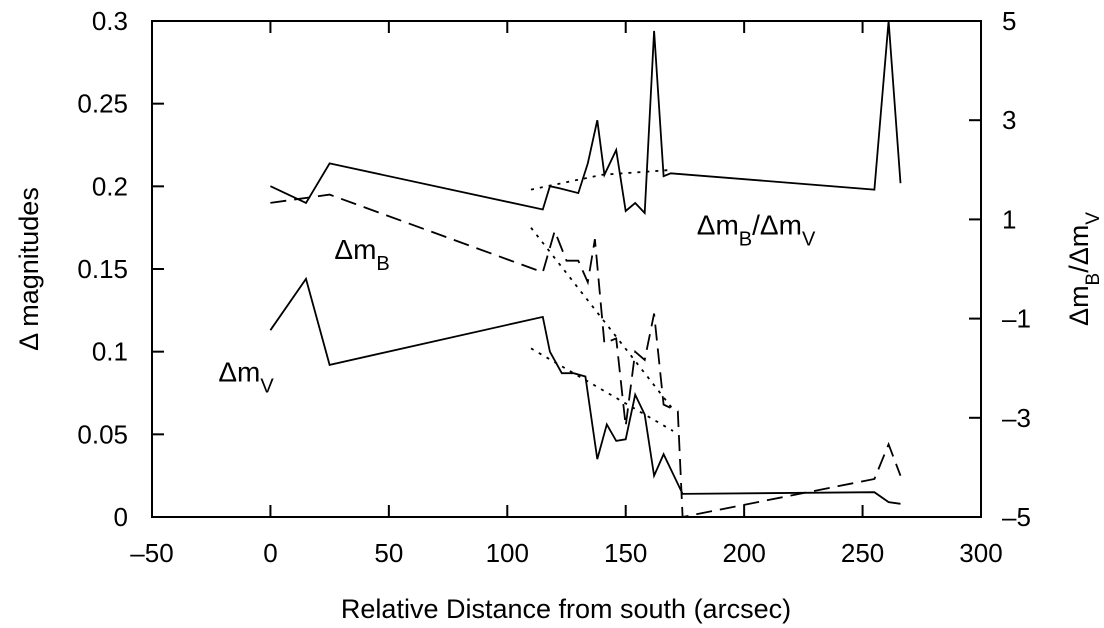 The height and width of the screenshot is (628, 1104). What do you see at coordinates (361, 254) in the screenshot?
I see `annot-delta-mb: ΔmB` at bounding box center [361, 254].